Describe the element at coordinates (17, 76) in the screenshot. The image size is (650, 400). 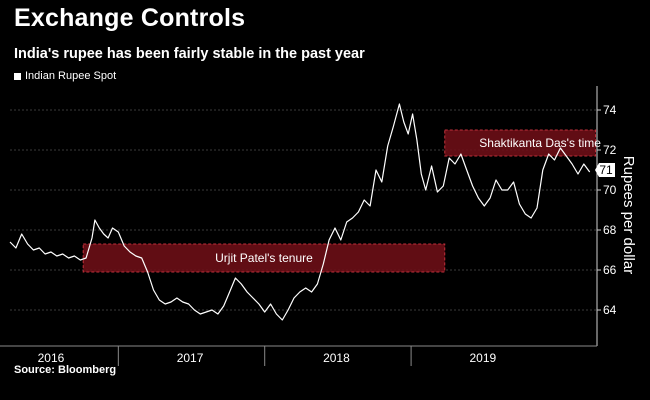
I see `legend-swatch` at that location.